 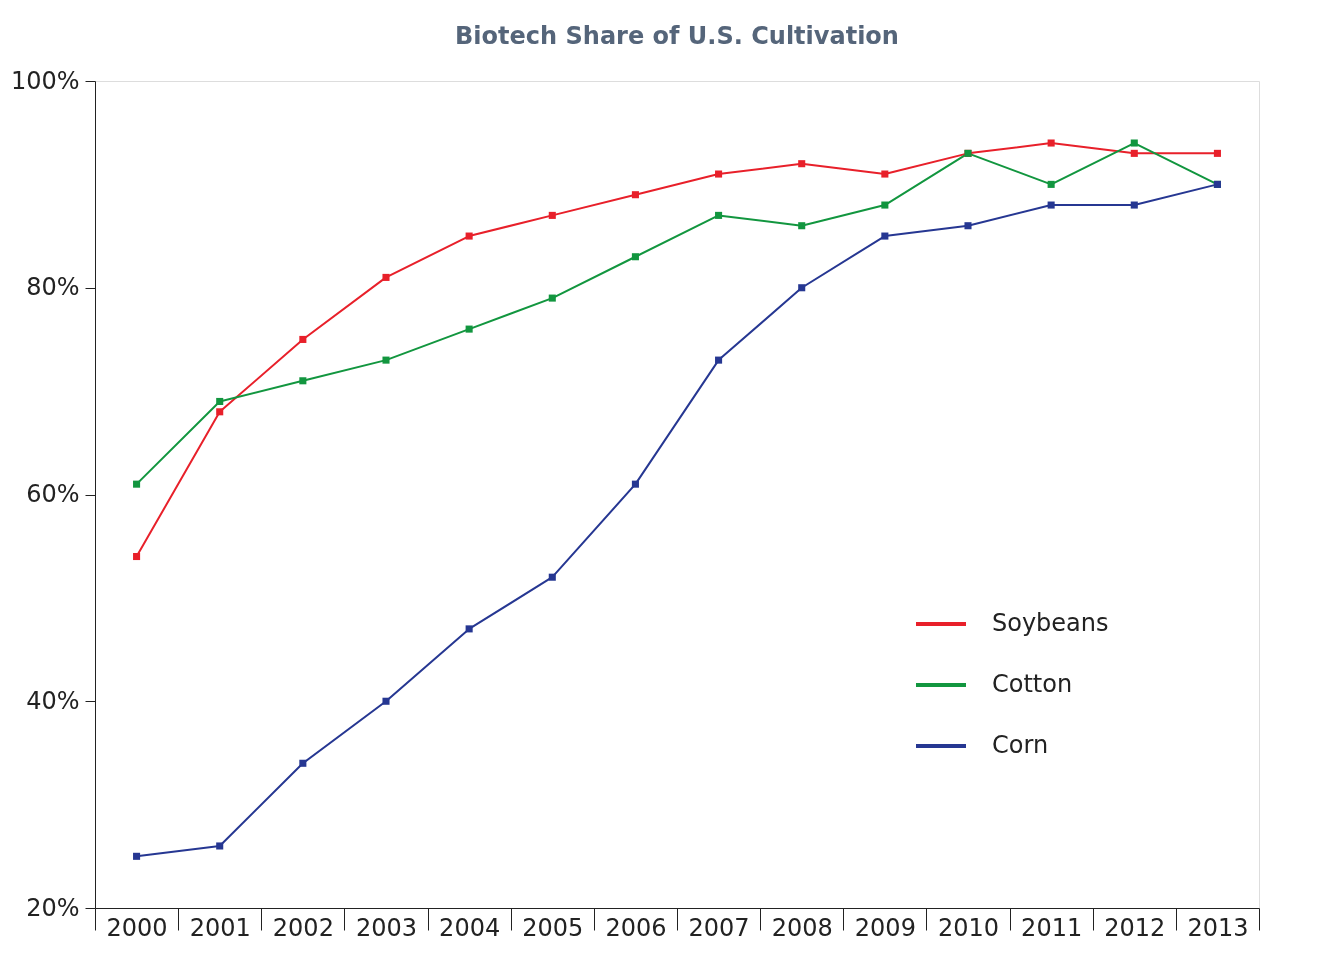 What do you see at coordinates (303, 927) in the screenshot?
I see `x-tick-label: 2002` at bounding box center [303, 927].